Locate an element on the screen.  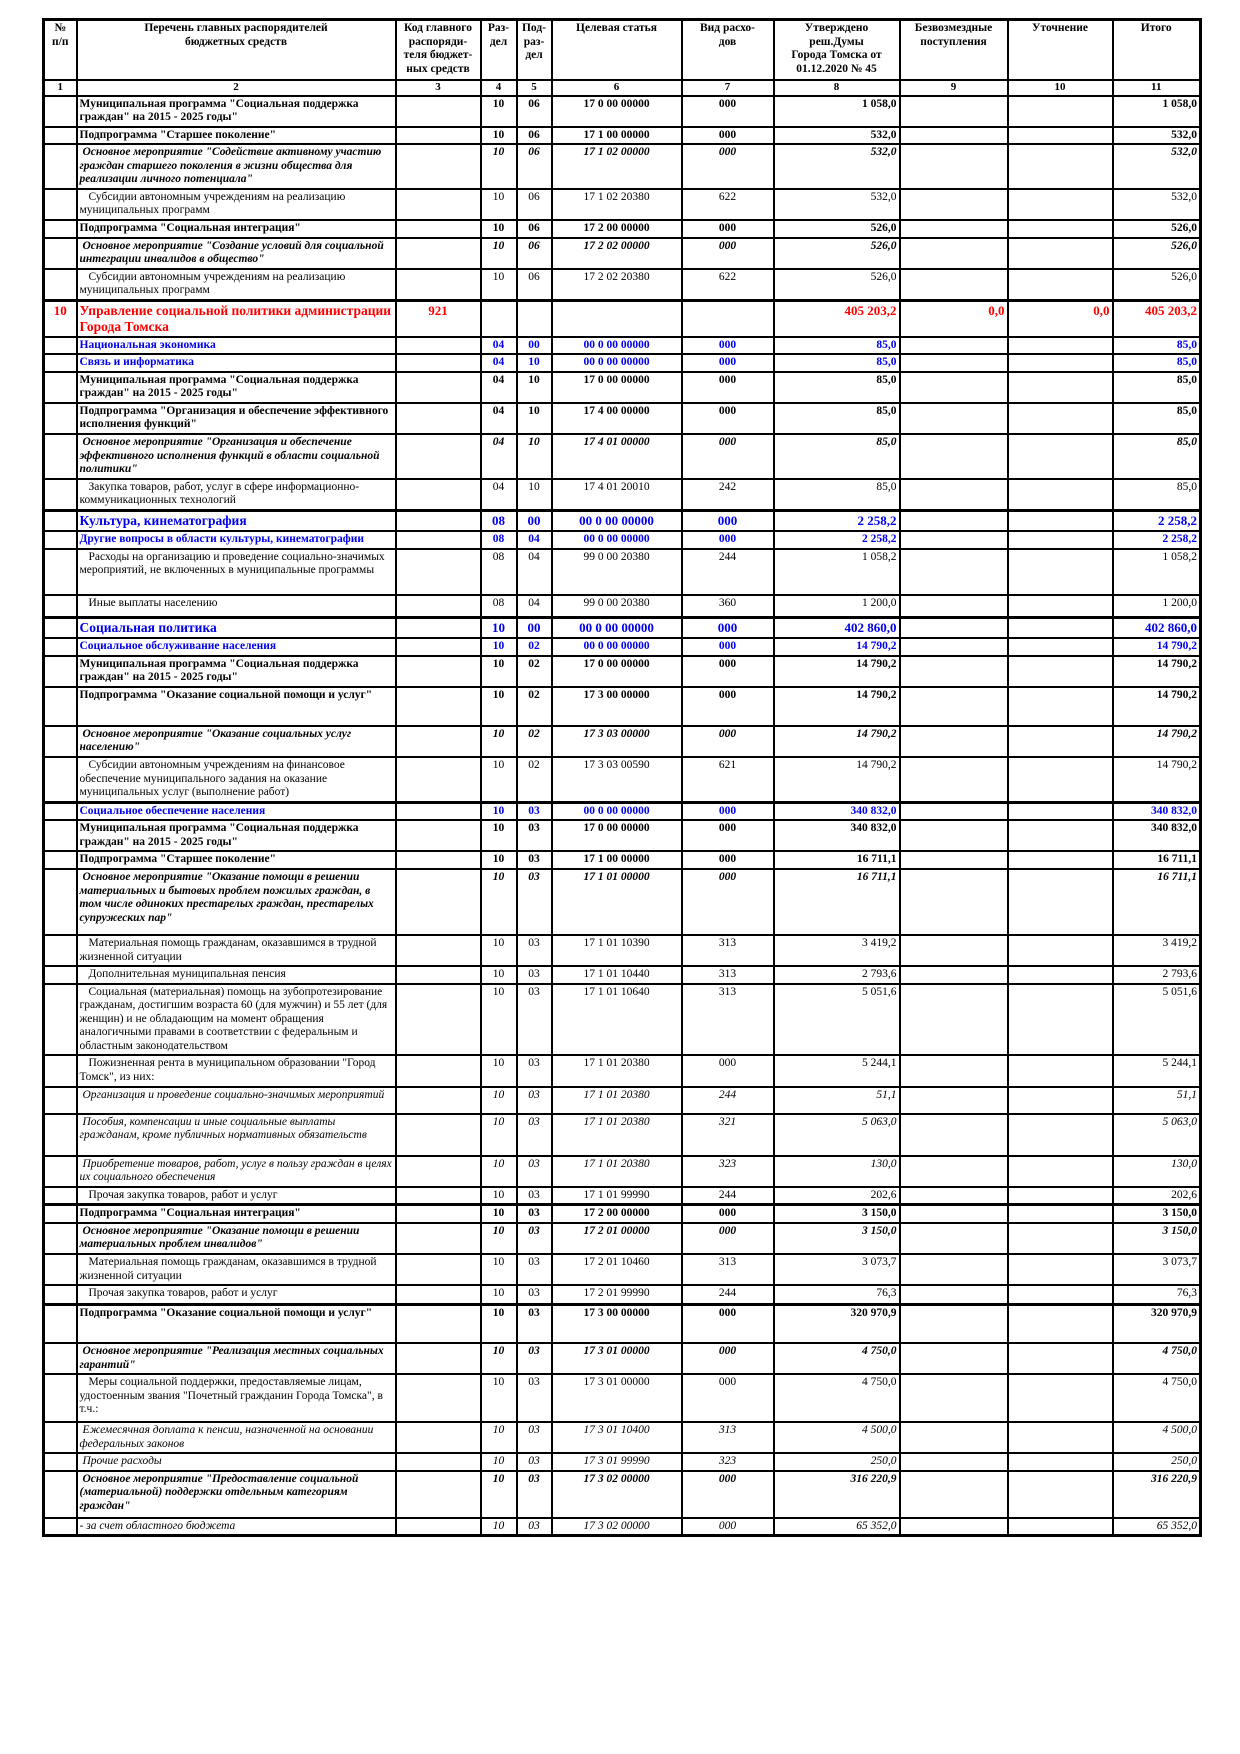
cell-name: Подпрограмма "Социальная интеграция" is located at coordinates (236, 229).